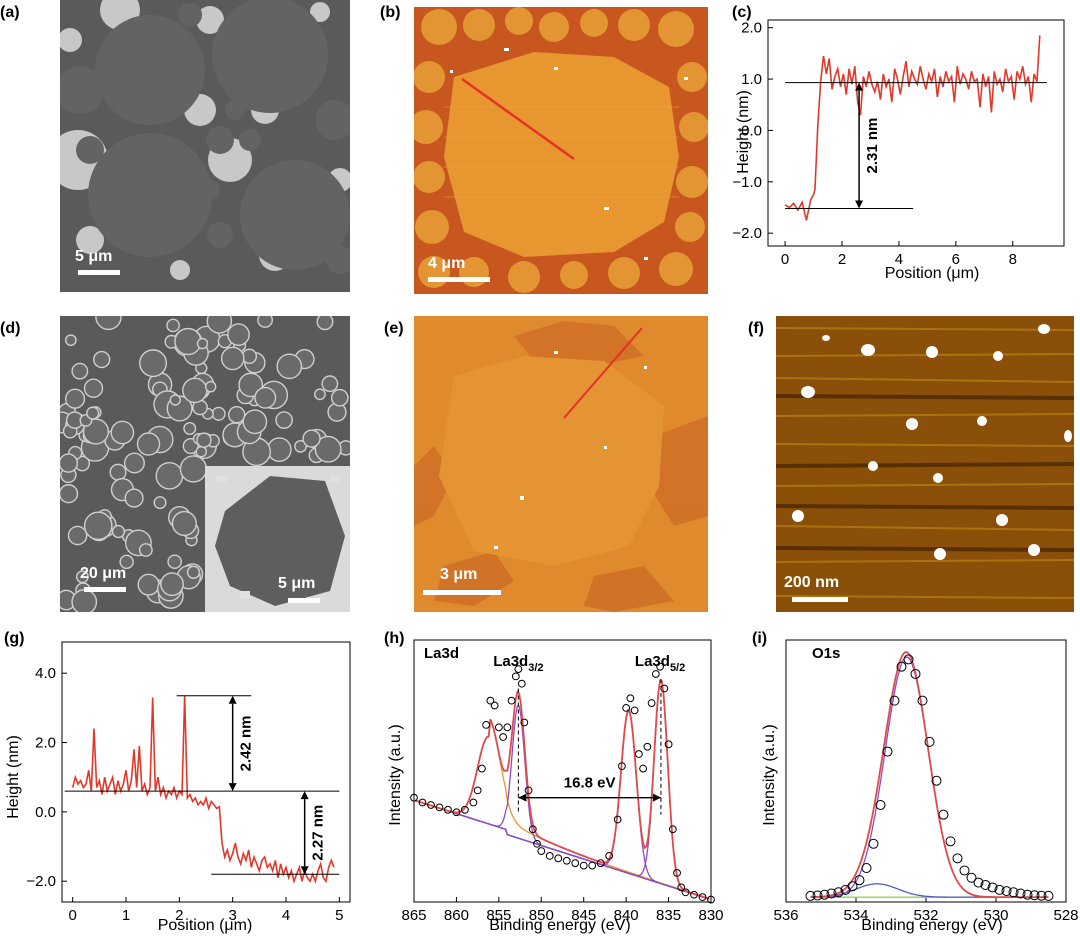 This screenshot has height=943, width=1080. What do you see at coordinates (899, 259) in the screenshot?
I see `c-x-tick-label: 4` at bounding box center [899, 259].